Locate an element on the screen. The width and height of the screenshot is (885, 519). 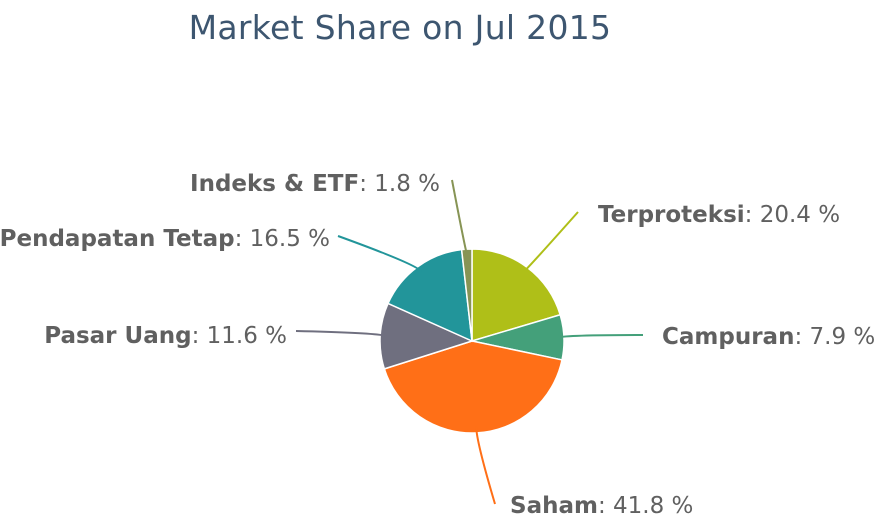
connector-pasar-uang is located at coordinates (341, 334).